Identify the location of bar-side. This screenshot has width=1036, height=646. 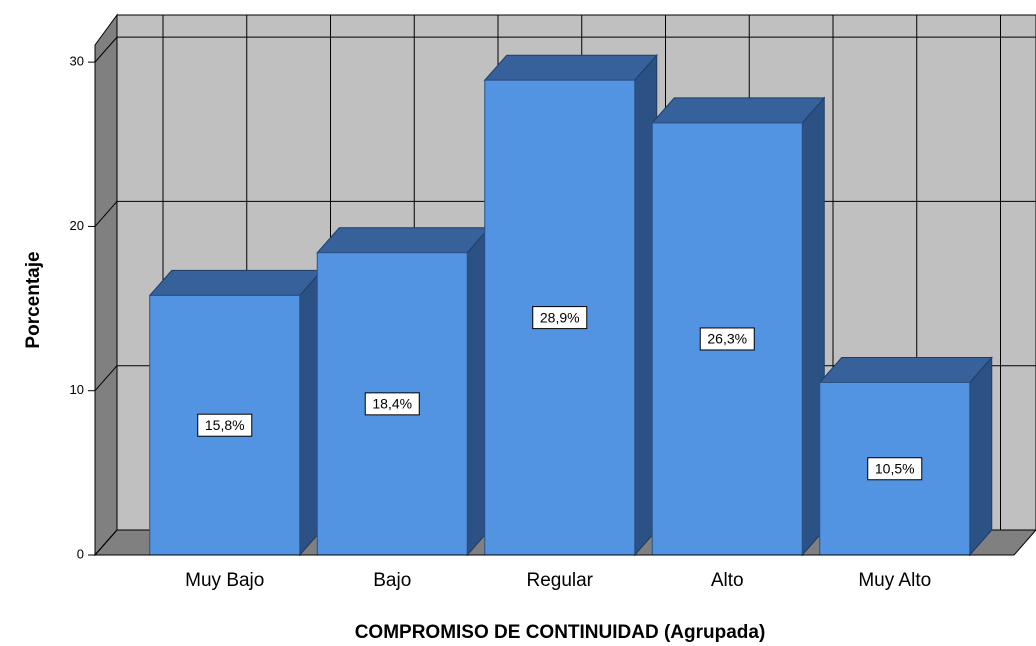
(981, 456).